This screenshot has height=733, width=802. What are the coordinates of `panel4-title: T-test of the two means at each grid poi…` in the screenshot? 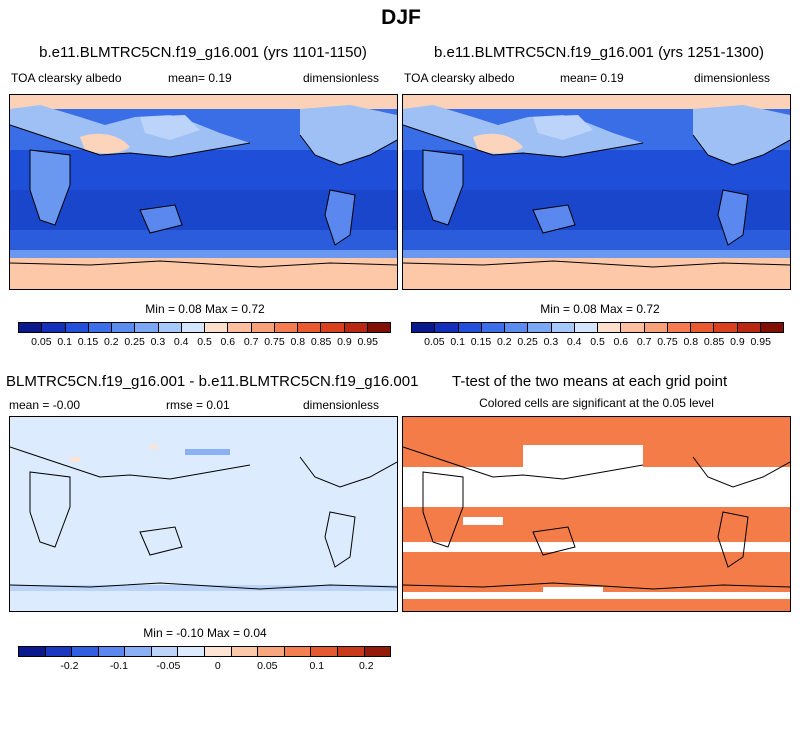 It's located at (590, 381).